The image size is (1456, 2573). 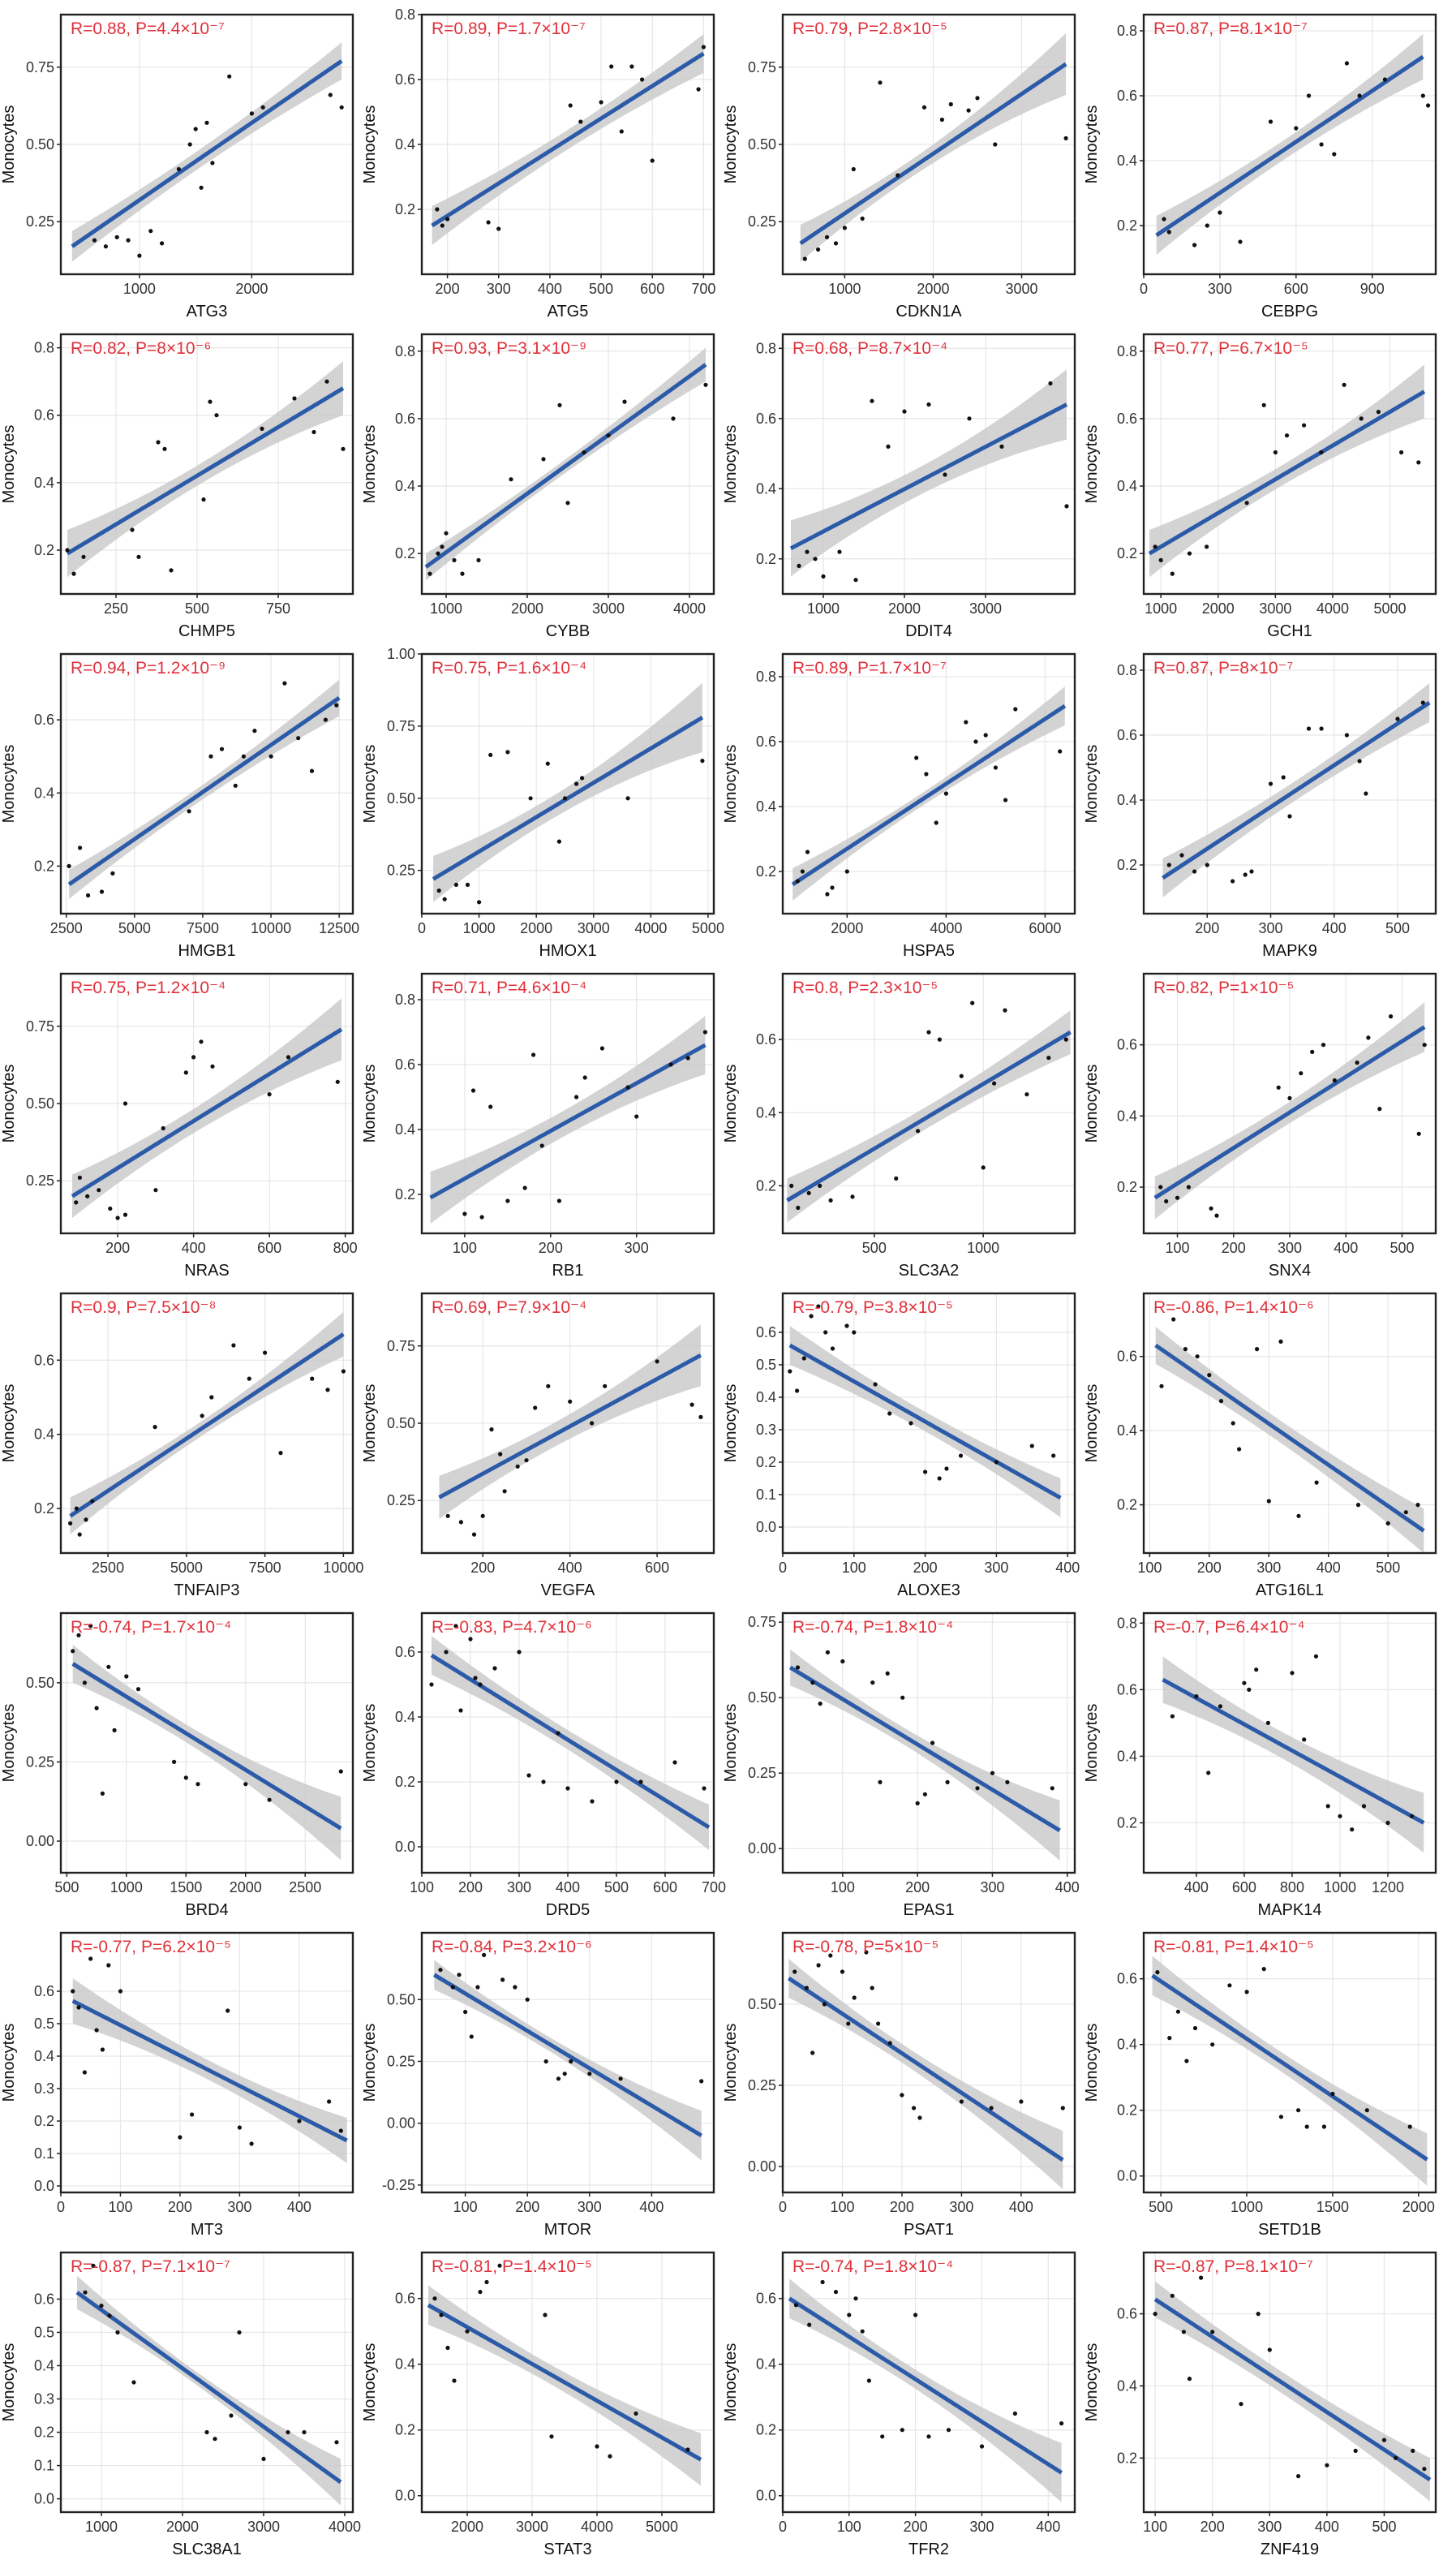 I want to click on x-tick-label: 1200, so click(x=1388, y=1887).